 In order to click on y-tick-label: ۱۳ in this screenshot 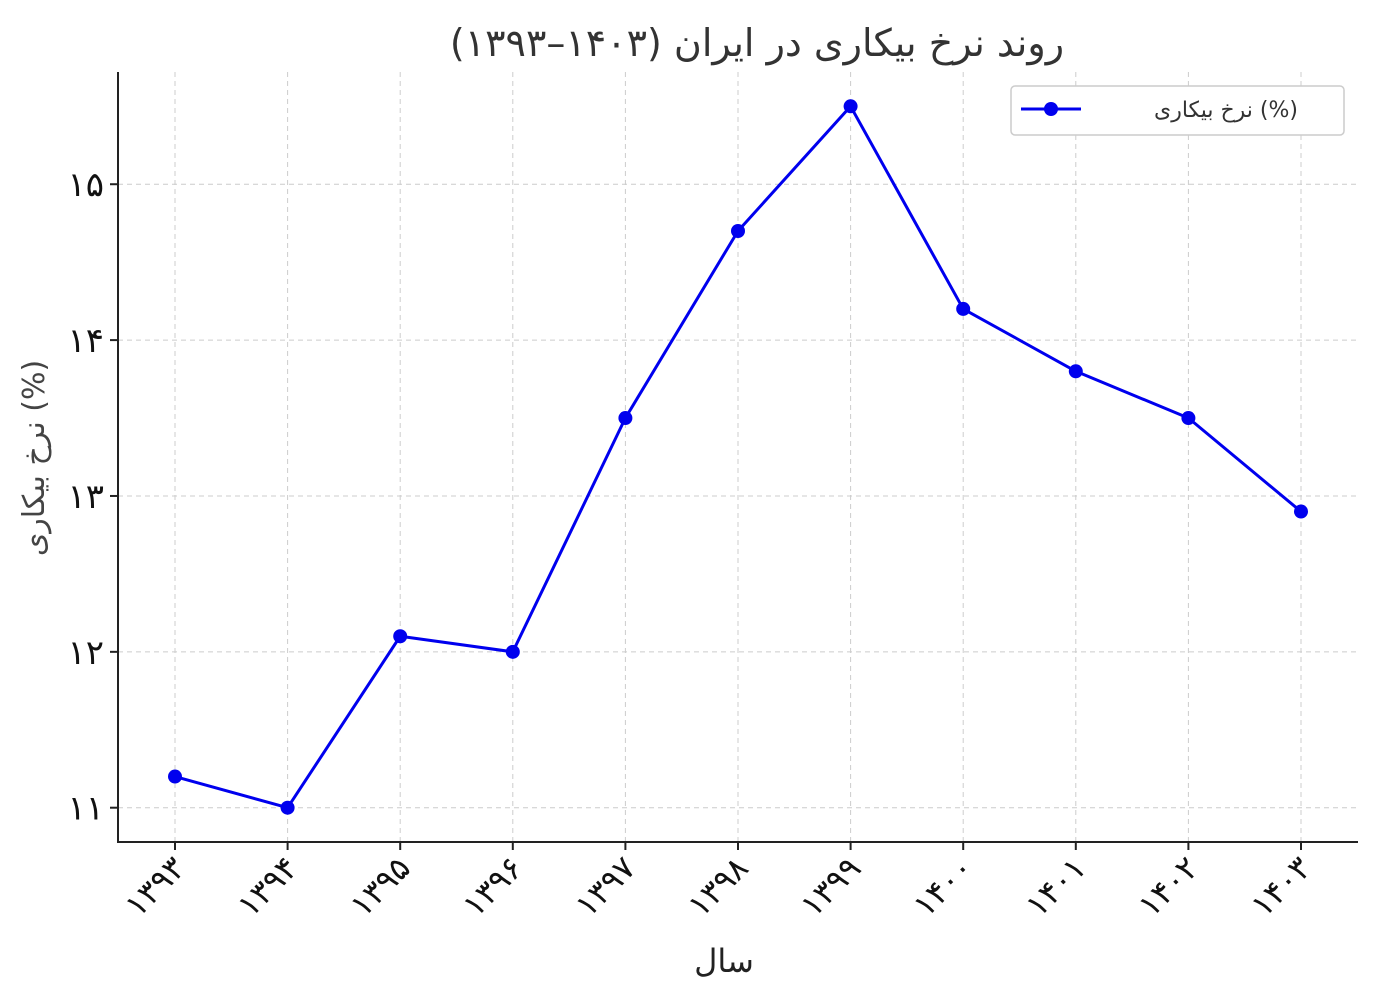, I will do `click(85, 497)`.